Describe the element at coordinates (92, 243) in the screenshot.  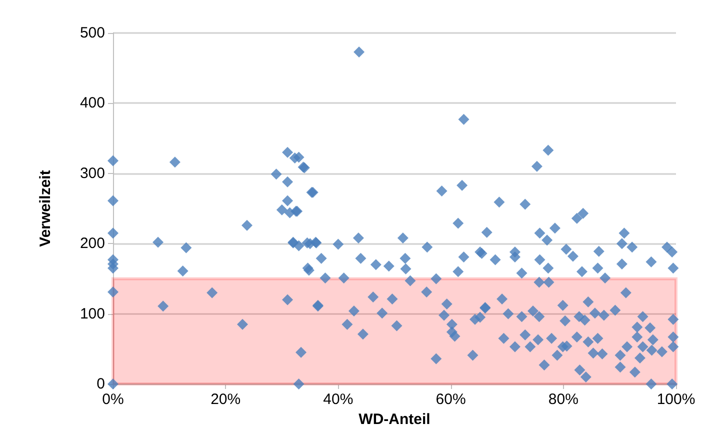
I see `y-tick-label: 200` at that location.